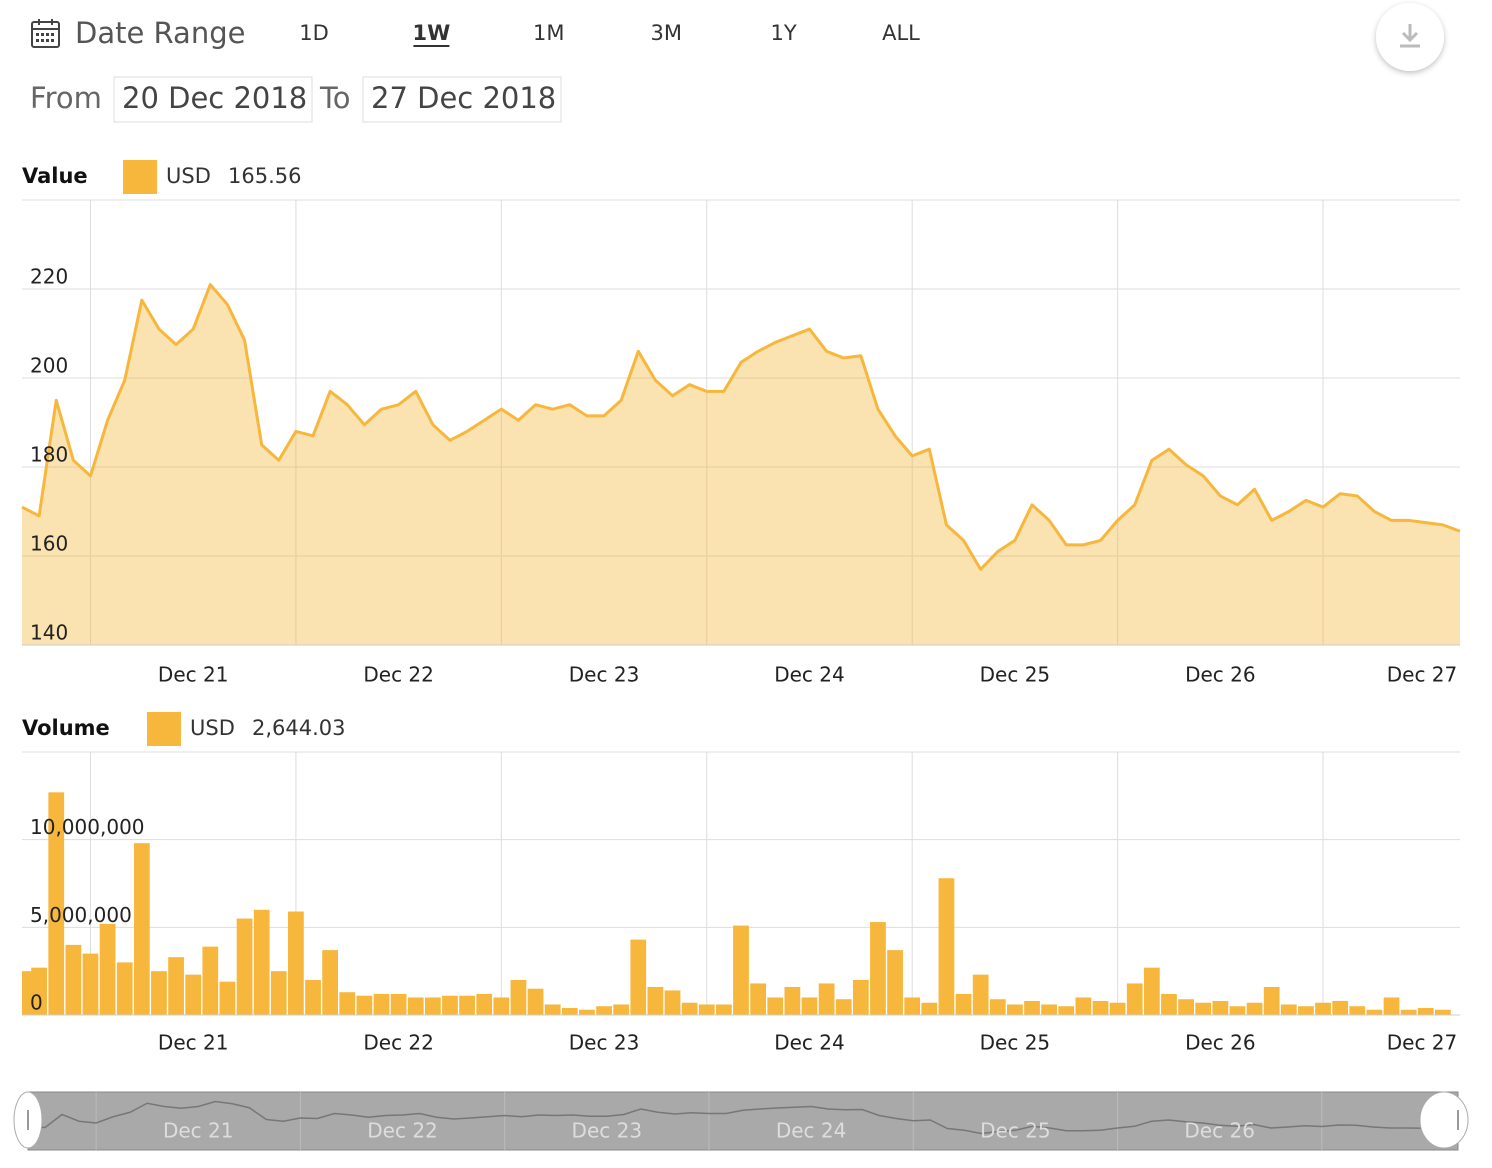  Describe the element at coordinates (45, 33) in the screenshot. I see `calendar-icon` at that location.